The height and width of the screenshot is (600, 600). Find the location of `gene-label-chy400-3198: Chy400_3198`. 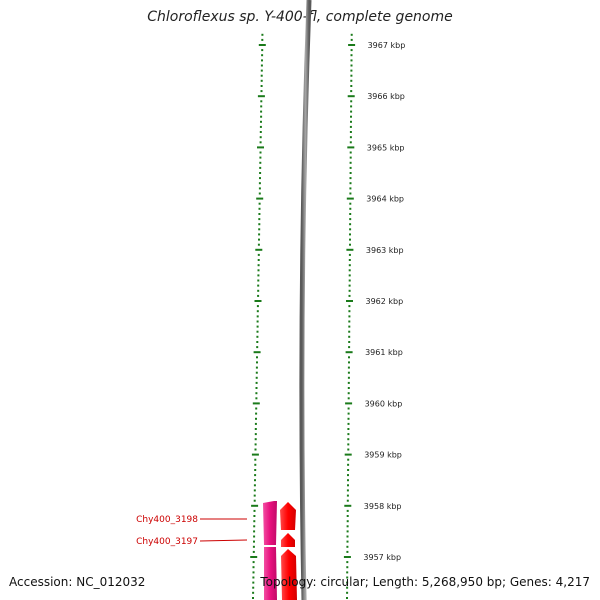

gene-label-chy400-3198: Chy400_3198 is located at coordinates (167, 520).